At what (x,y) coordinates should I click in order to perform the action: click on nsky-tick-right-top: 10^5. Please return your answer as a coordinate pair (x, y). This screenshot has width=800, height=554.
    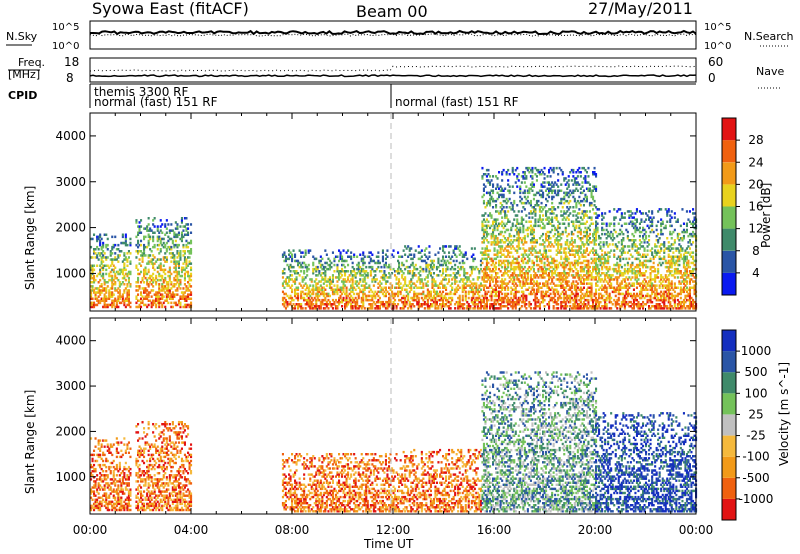
    Looking at the image, I should click on (717, 27).